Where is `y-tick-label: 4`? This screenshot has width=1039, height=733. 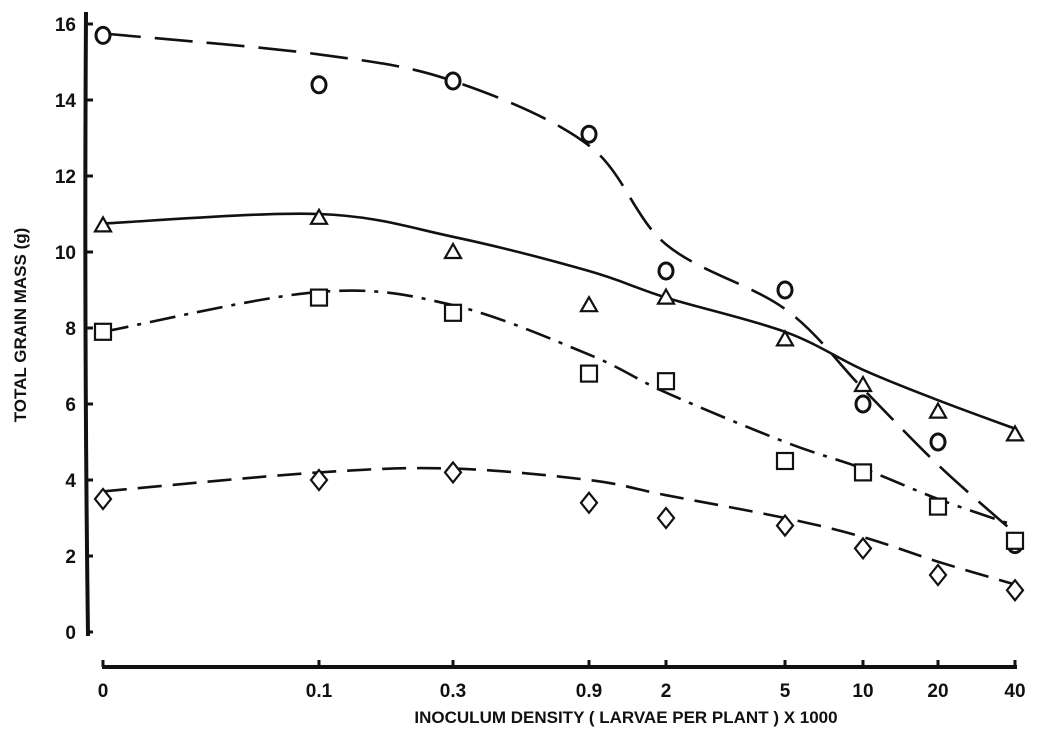 y-tick-label: 4 is located at coordinates (70, 481).